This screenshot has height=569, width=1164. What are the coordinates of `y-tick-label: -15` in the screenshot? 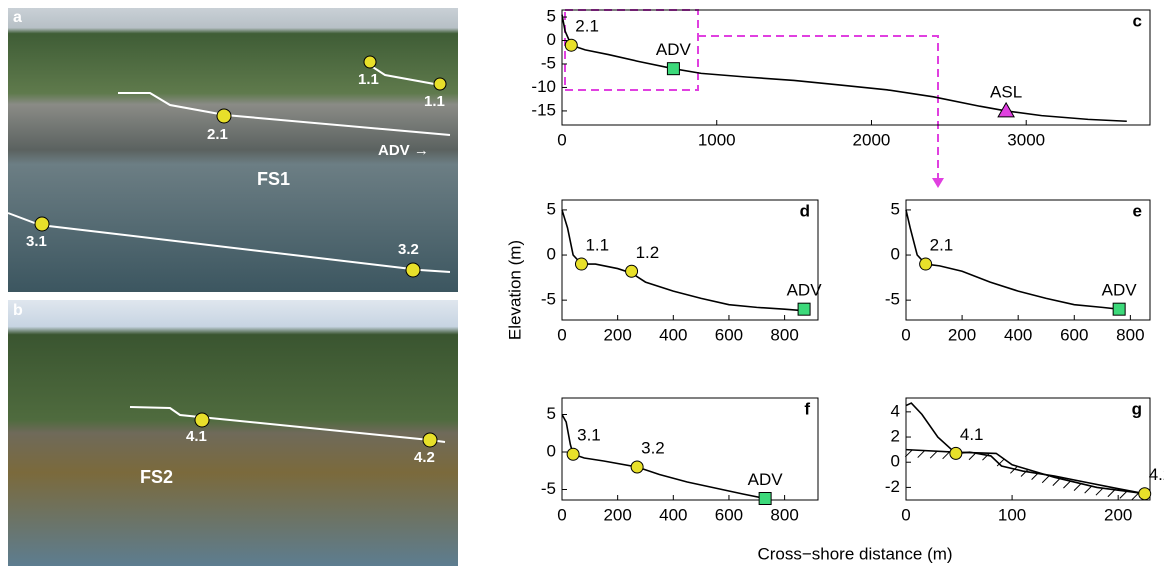 It's located at (543, 109).